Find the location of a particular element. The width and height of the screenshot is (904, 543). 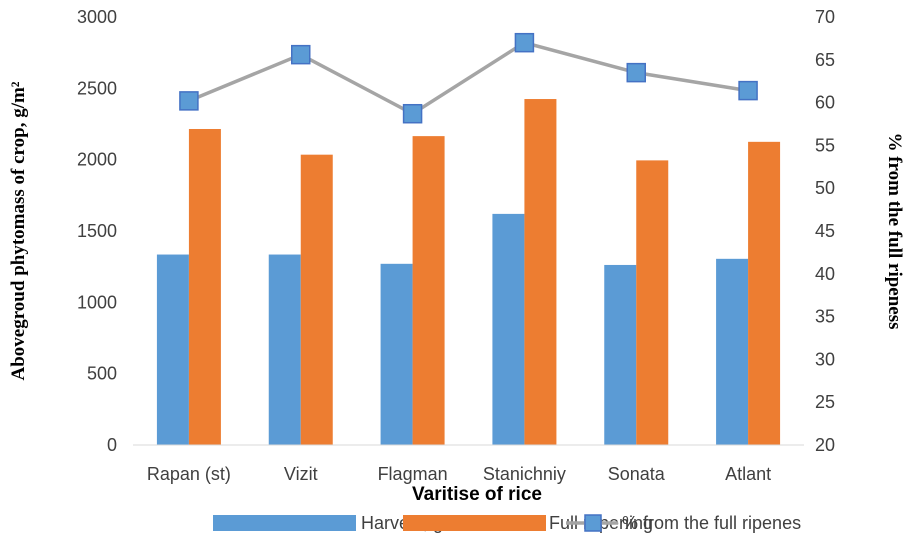

y2-tick-label: 55 is located at coordinates (825, 145).